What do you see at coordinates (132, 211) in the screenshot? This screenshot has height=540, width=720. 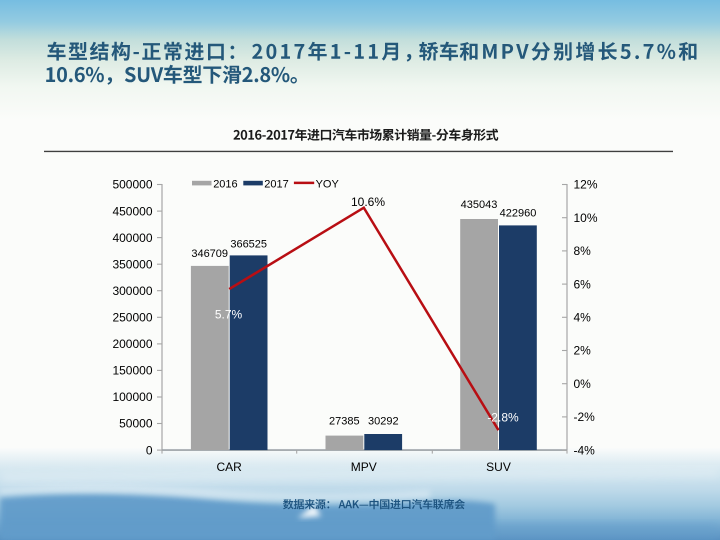 I see `svg-text: 450000` at bounding box center [132, 211].